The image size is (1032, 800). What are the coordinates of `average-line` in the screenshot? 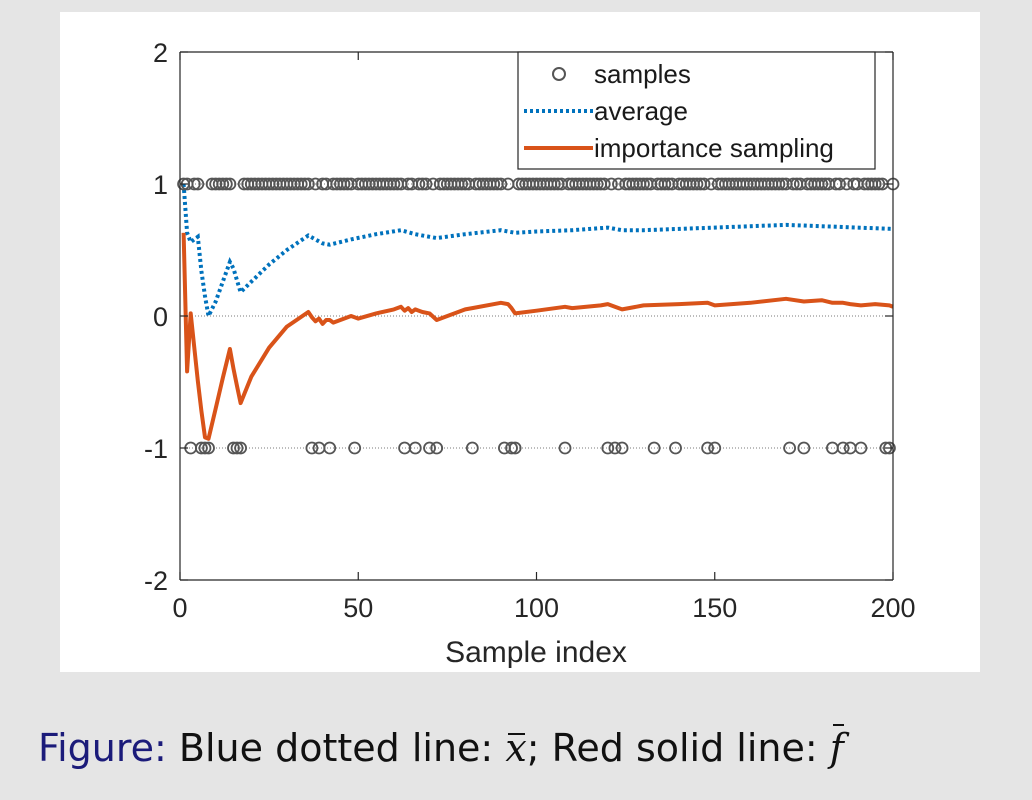 It's located at (537, 253).